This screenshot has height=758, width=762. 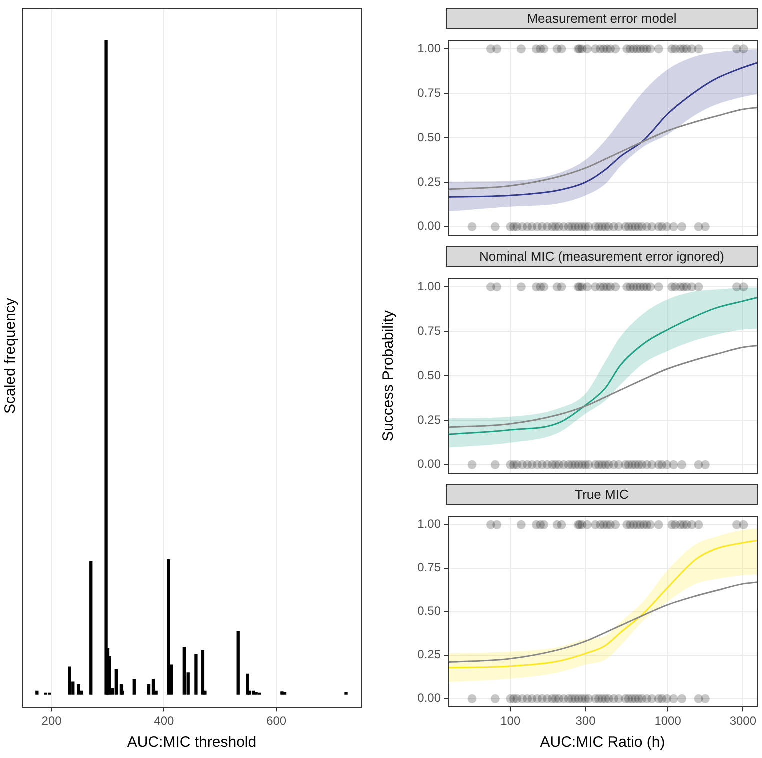 I want to click on x-tick-label: 200, so click(x=52, y=721).